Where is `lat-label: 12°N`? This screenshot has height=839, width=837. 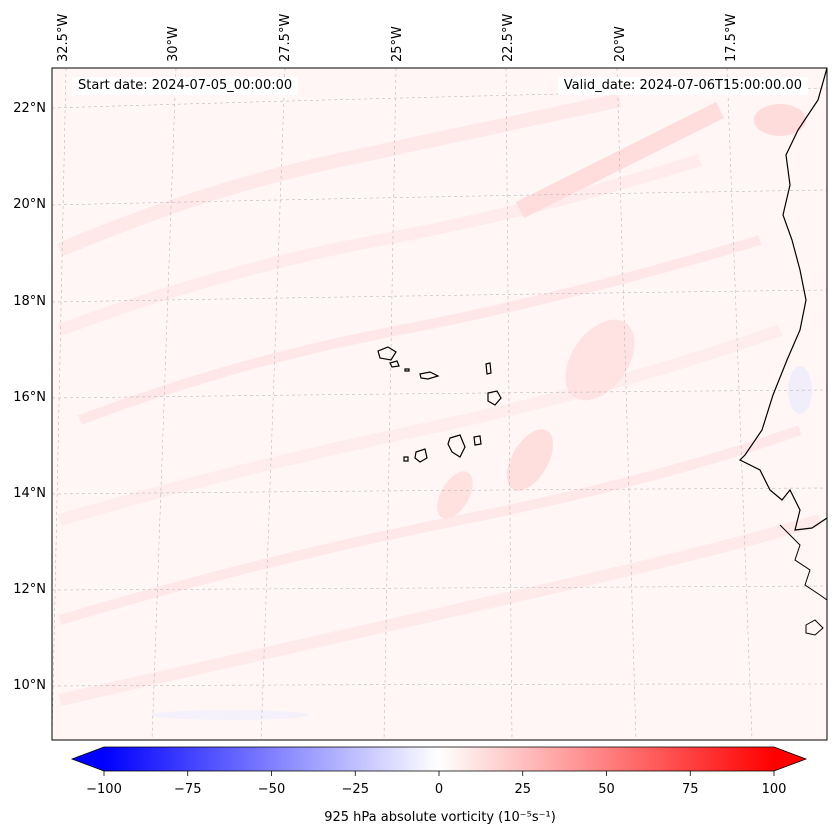 lat-label: 12°N is located at coordinates (29, 589).